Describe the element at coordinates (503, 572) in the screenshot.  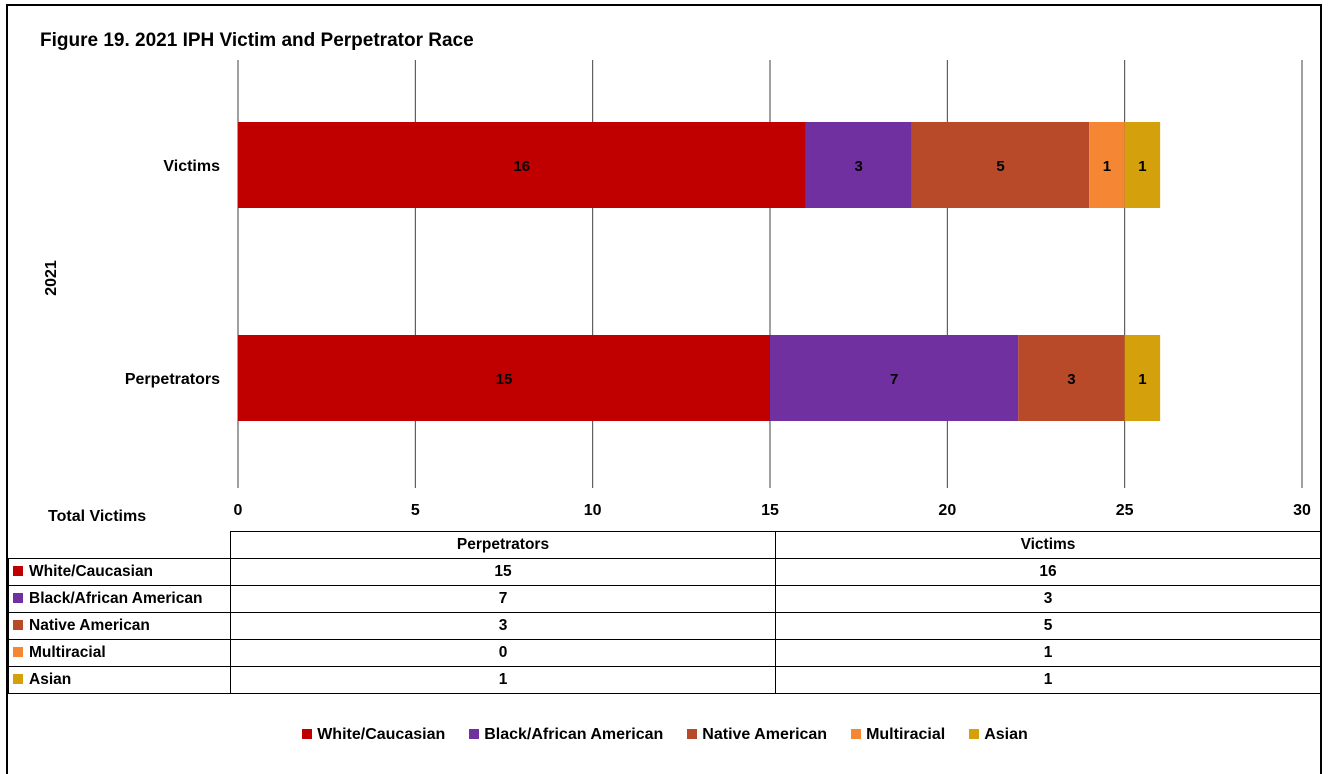
I see `table-cell: 15` at that location.